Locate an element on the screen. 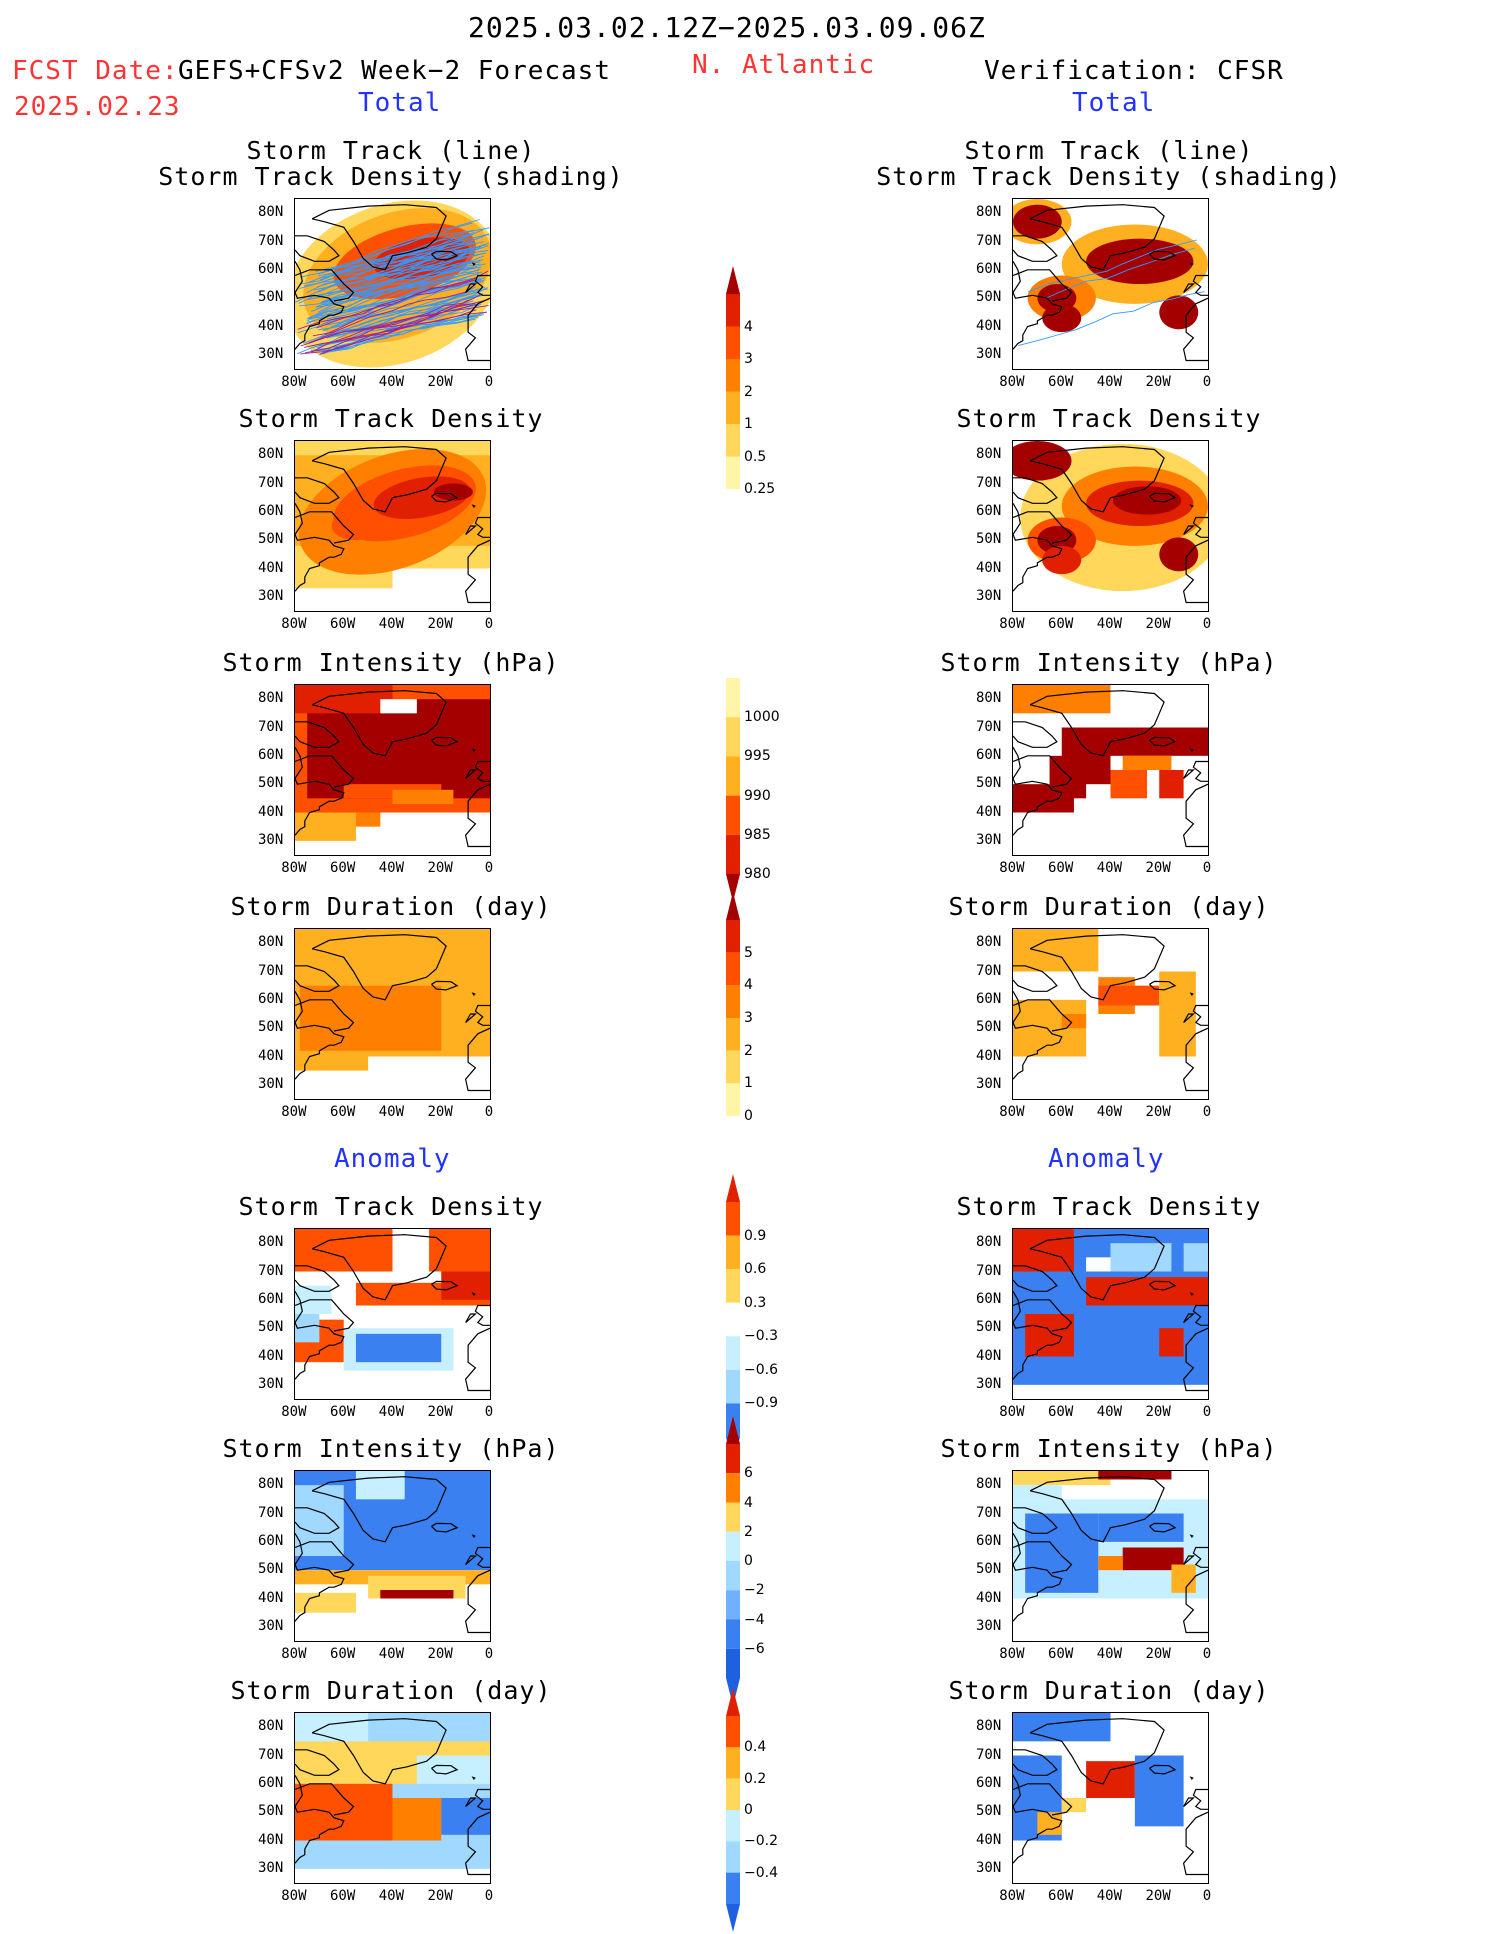  lon-tick-label: 20W is located at coordinates (440, 1412).